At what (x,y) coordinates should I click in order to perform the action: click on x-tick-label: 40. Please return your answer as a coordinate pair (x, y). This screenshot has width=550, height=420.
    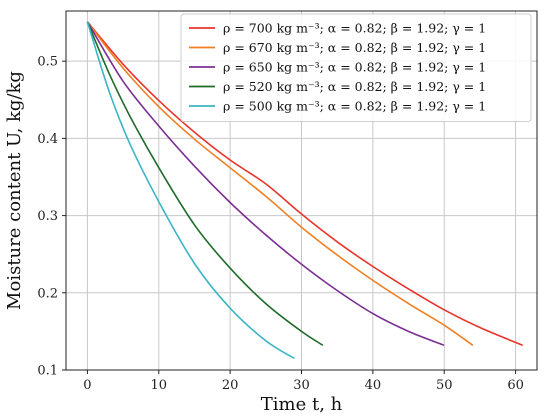
    Looking at the image, I should click on (373, 385).